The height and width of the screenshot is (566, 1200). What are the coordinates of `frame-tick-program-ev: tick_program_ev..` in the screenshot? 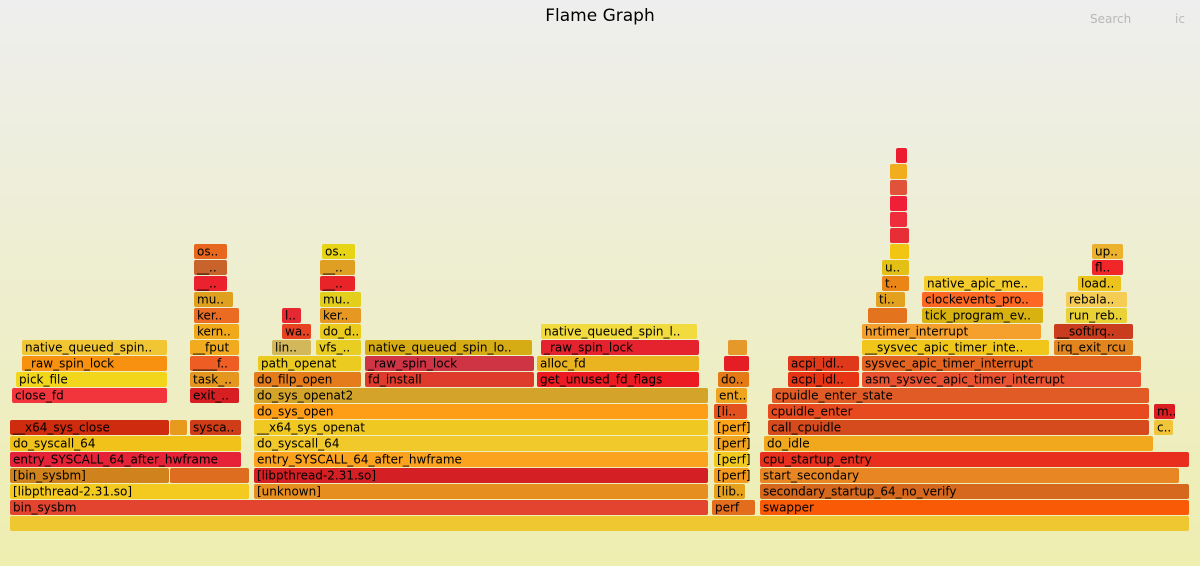 It's located at (982, 315).